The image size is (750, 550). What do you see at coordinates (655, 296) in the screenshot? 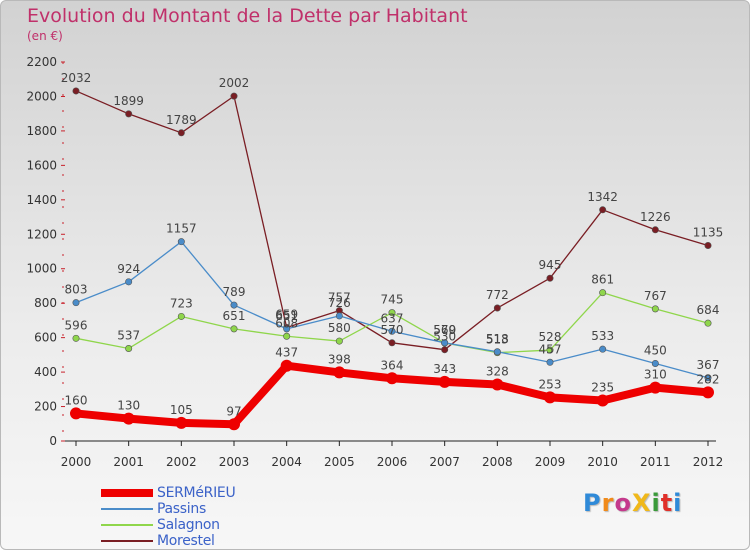
I see `data-label: 767` at bounding box center [655, 296].